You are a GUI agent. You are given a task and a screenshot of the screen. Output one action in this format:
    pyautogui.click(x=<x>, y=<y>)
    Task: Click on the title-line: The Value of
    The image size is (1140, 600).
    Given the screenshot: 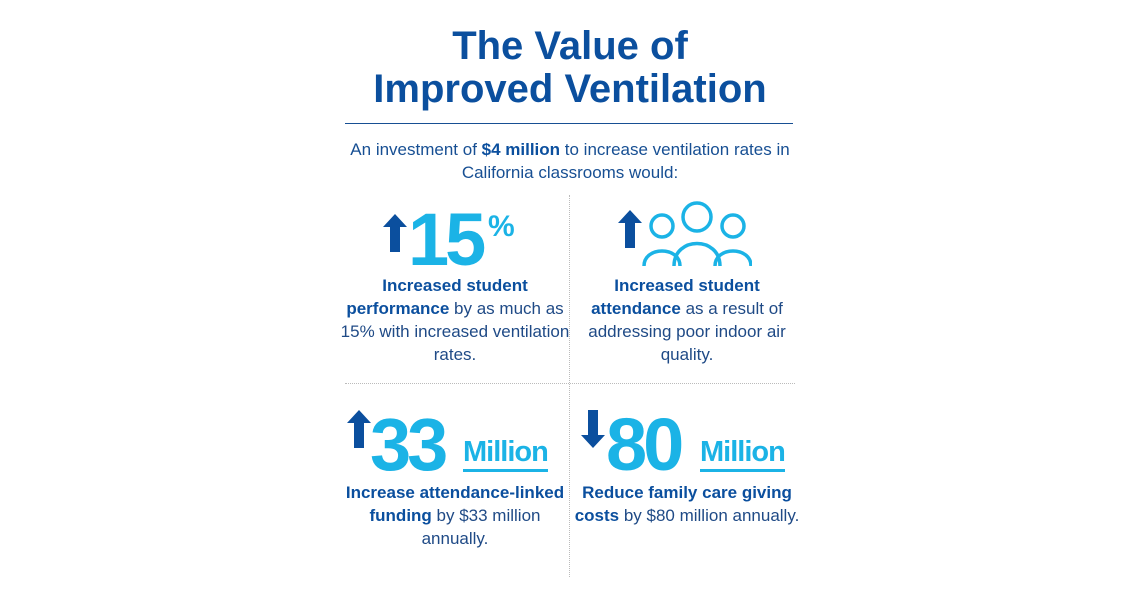 What is the action you would take?
    pyautogui.click(x=570, y=46)
    